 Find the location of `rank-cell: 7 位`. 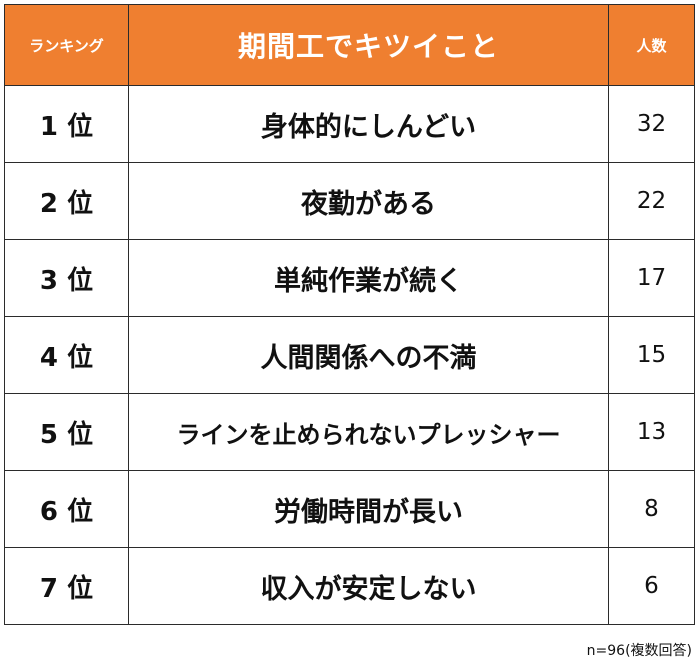

rank-cell: 7 位 is located at coordinates (66, 586).